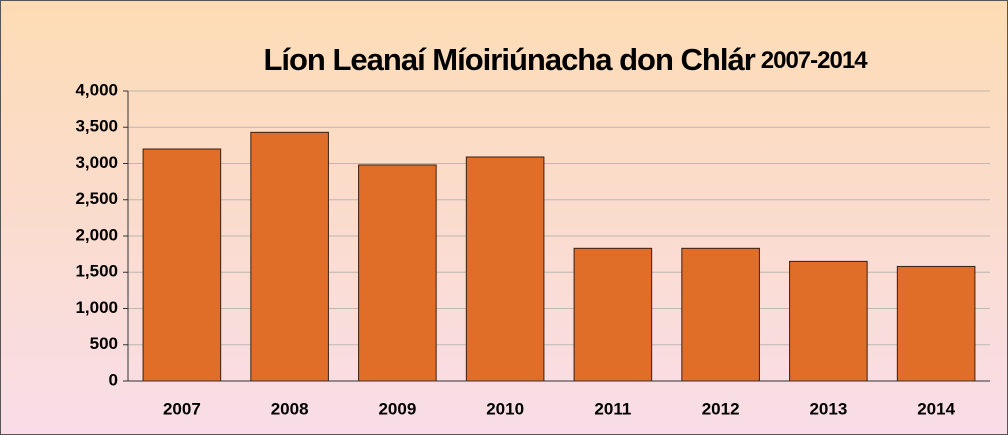 This screenshot has height=435, width=1008. I want to click on subtitle-text: 2007-2014, so click(814, 60).